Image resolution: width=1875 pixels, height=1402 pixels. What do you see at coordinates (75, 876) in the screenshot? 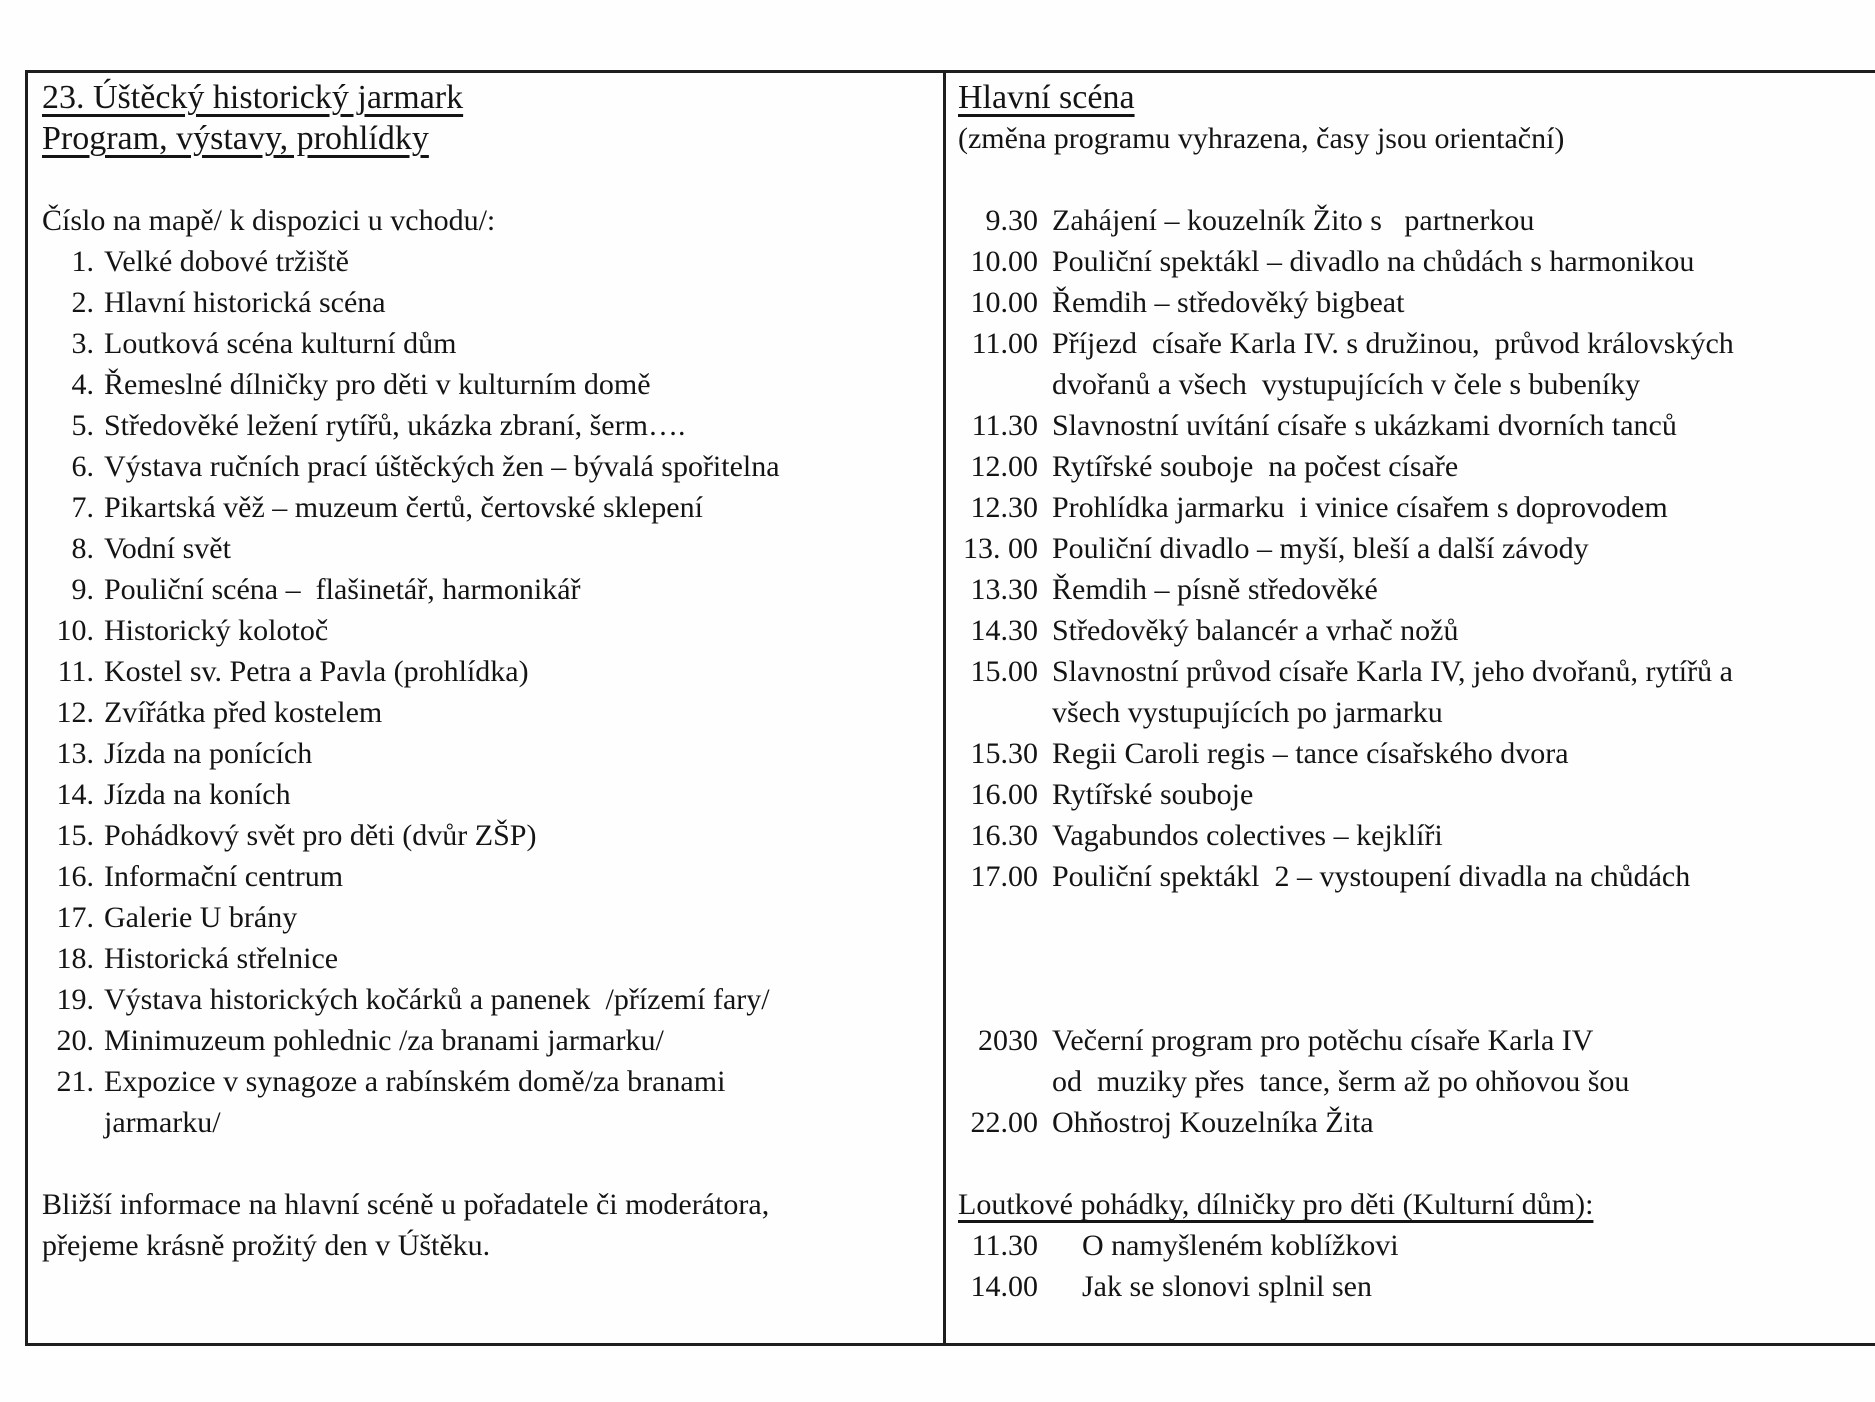
I see `map-location-number: 16.` at bounding box center [75, 876].